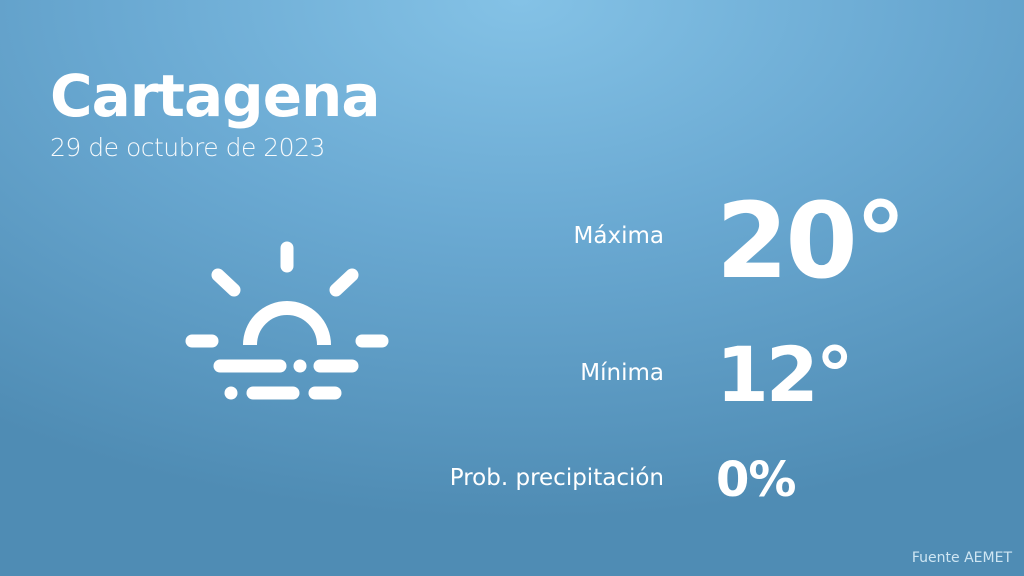  What do you see at coordinates (961, 558) in the screenshot?
I see `source-credit: Fuente AEMET` at bounding box center [961, 558].